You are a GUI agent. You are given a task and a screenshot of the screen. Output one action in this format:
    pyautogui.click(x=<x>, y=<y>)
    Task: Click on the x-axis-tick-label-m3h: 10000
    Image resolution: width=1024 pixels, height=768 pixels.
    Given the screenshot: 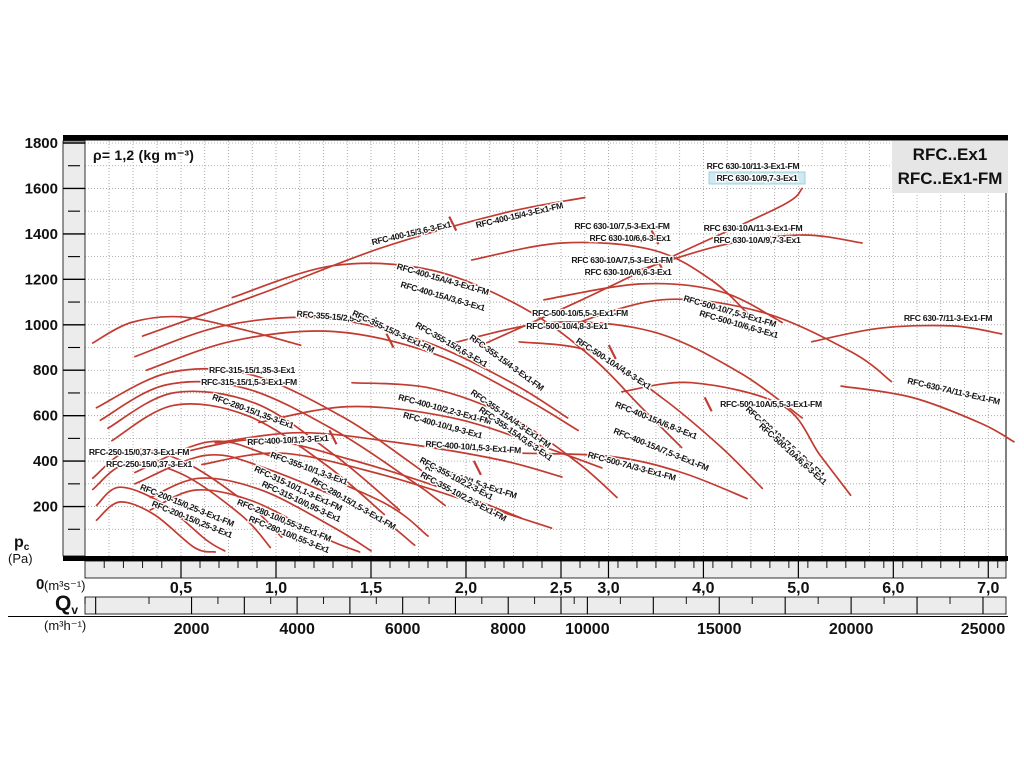 What is the action you would take?
    pyautogui.click(x=587, y=629)
    